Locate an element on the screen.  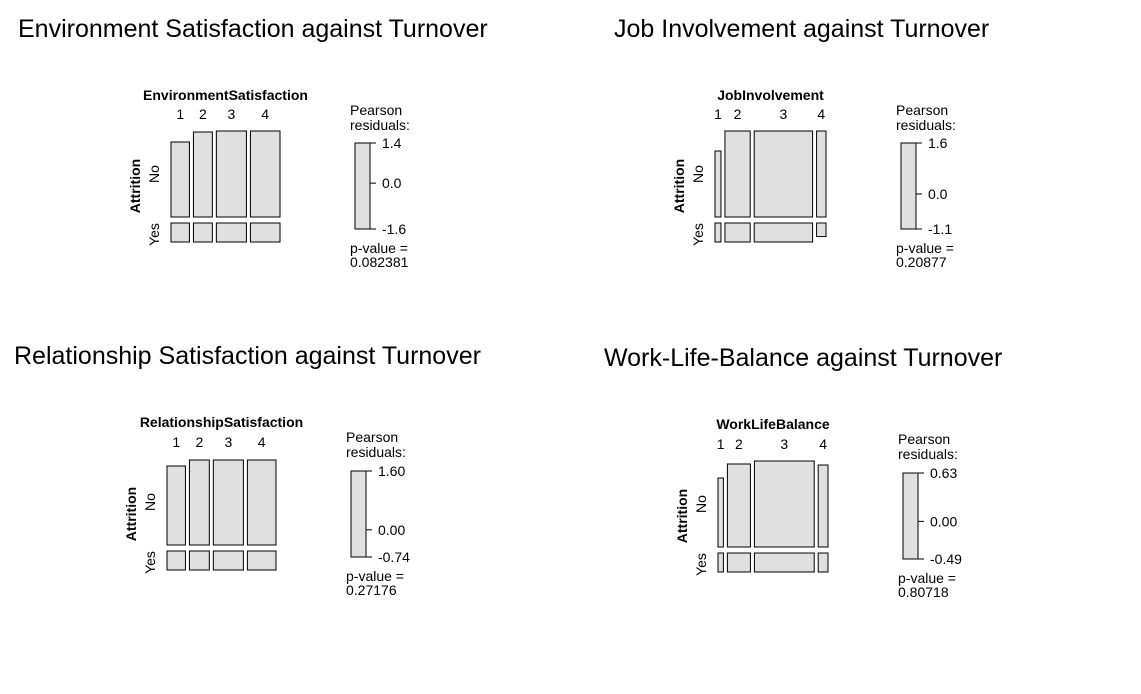
p-value: 0.27176 is located at coordinates (371, 590).